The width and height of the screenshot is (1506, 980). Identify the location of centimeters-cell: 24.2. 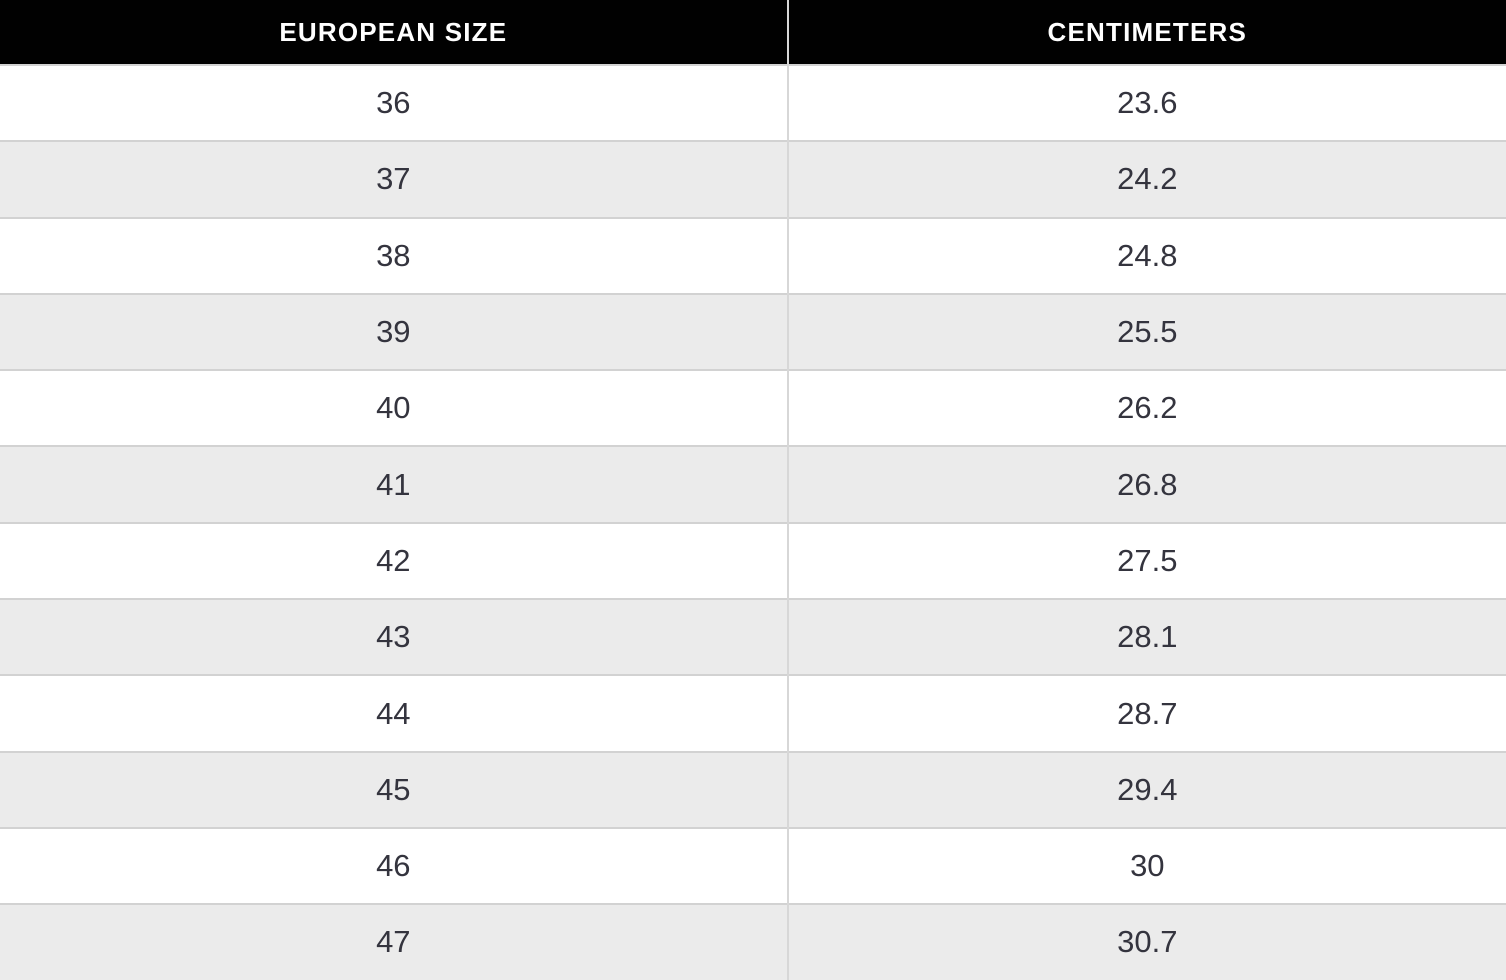
(1146, 179).